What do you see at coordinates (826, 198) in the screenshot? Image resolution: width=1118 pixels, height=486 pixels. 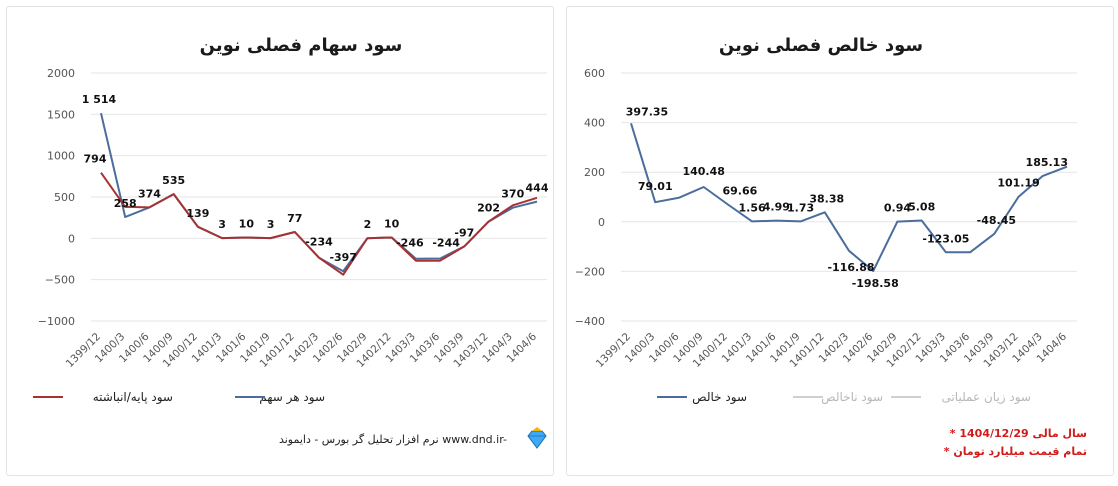 I see `data-label: 38.38` at bounding box center [826, 198].